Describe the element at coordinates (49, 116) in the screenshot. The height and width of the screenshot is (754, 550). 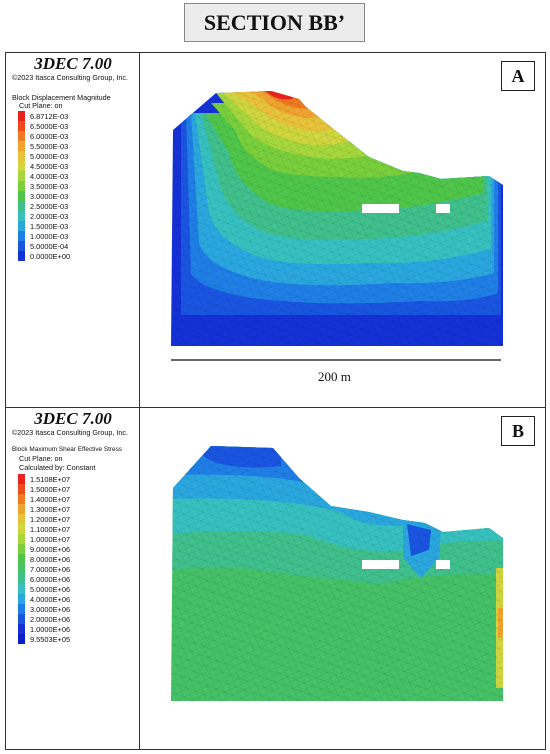
I see `legend-label: 6.8712E-03` at that location.